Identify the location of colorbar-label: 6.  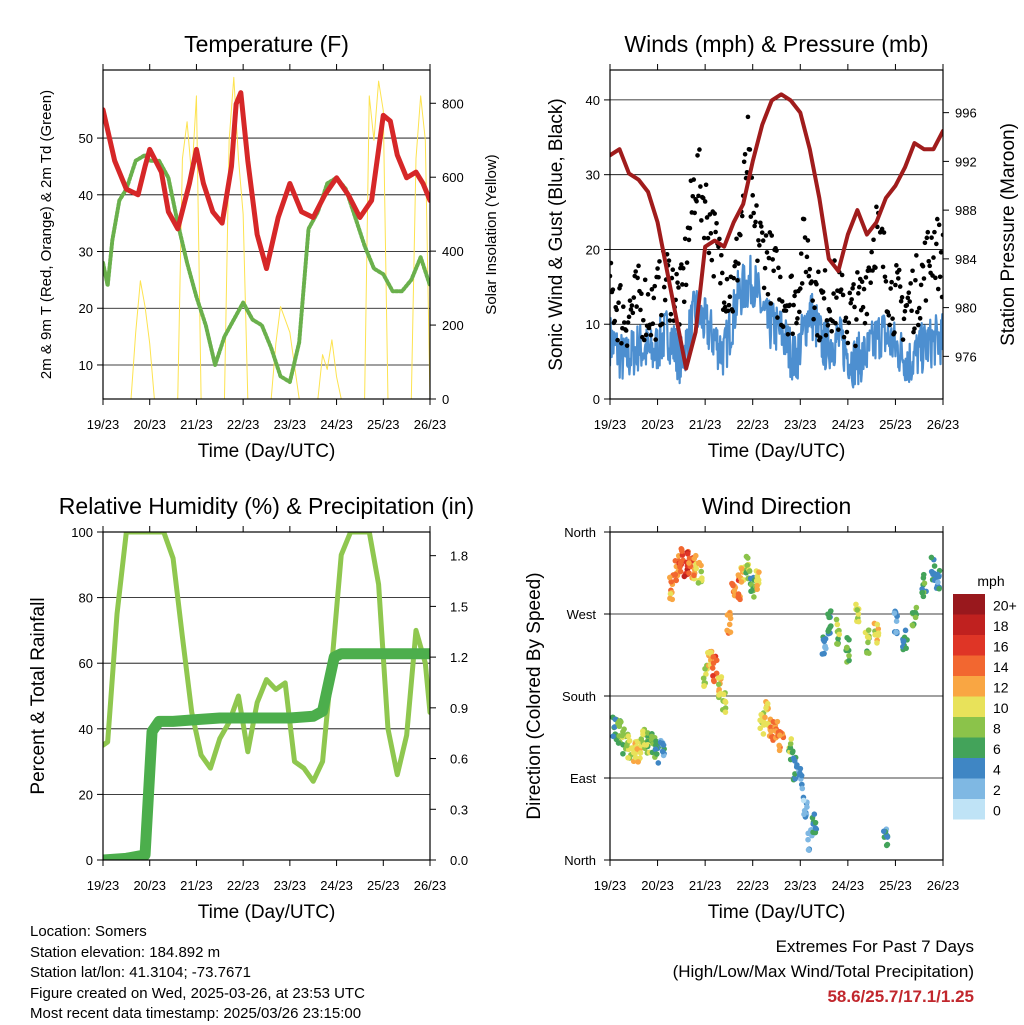
(997, 749).